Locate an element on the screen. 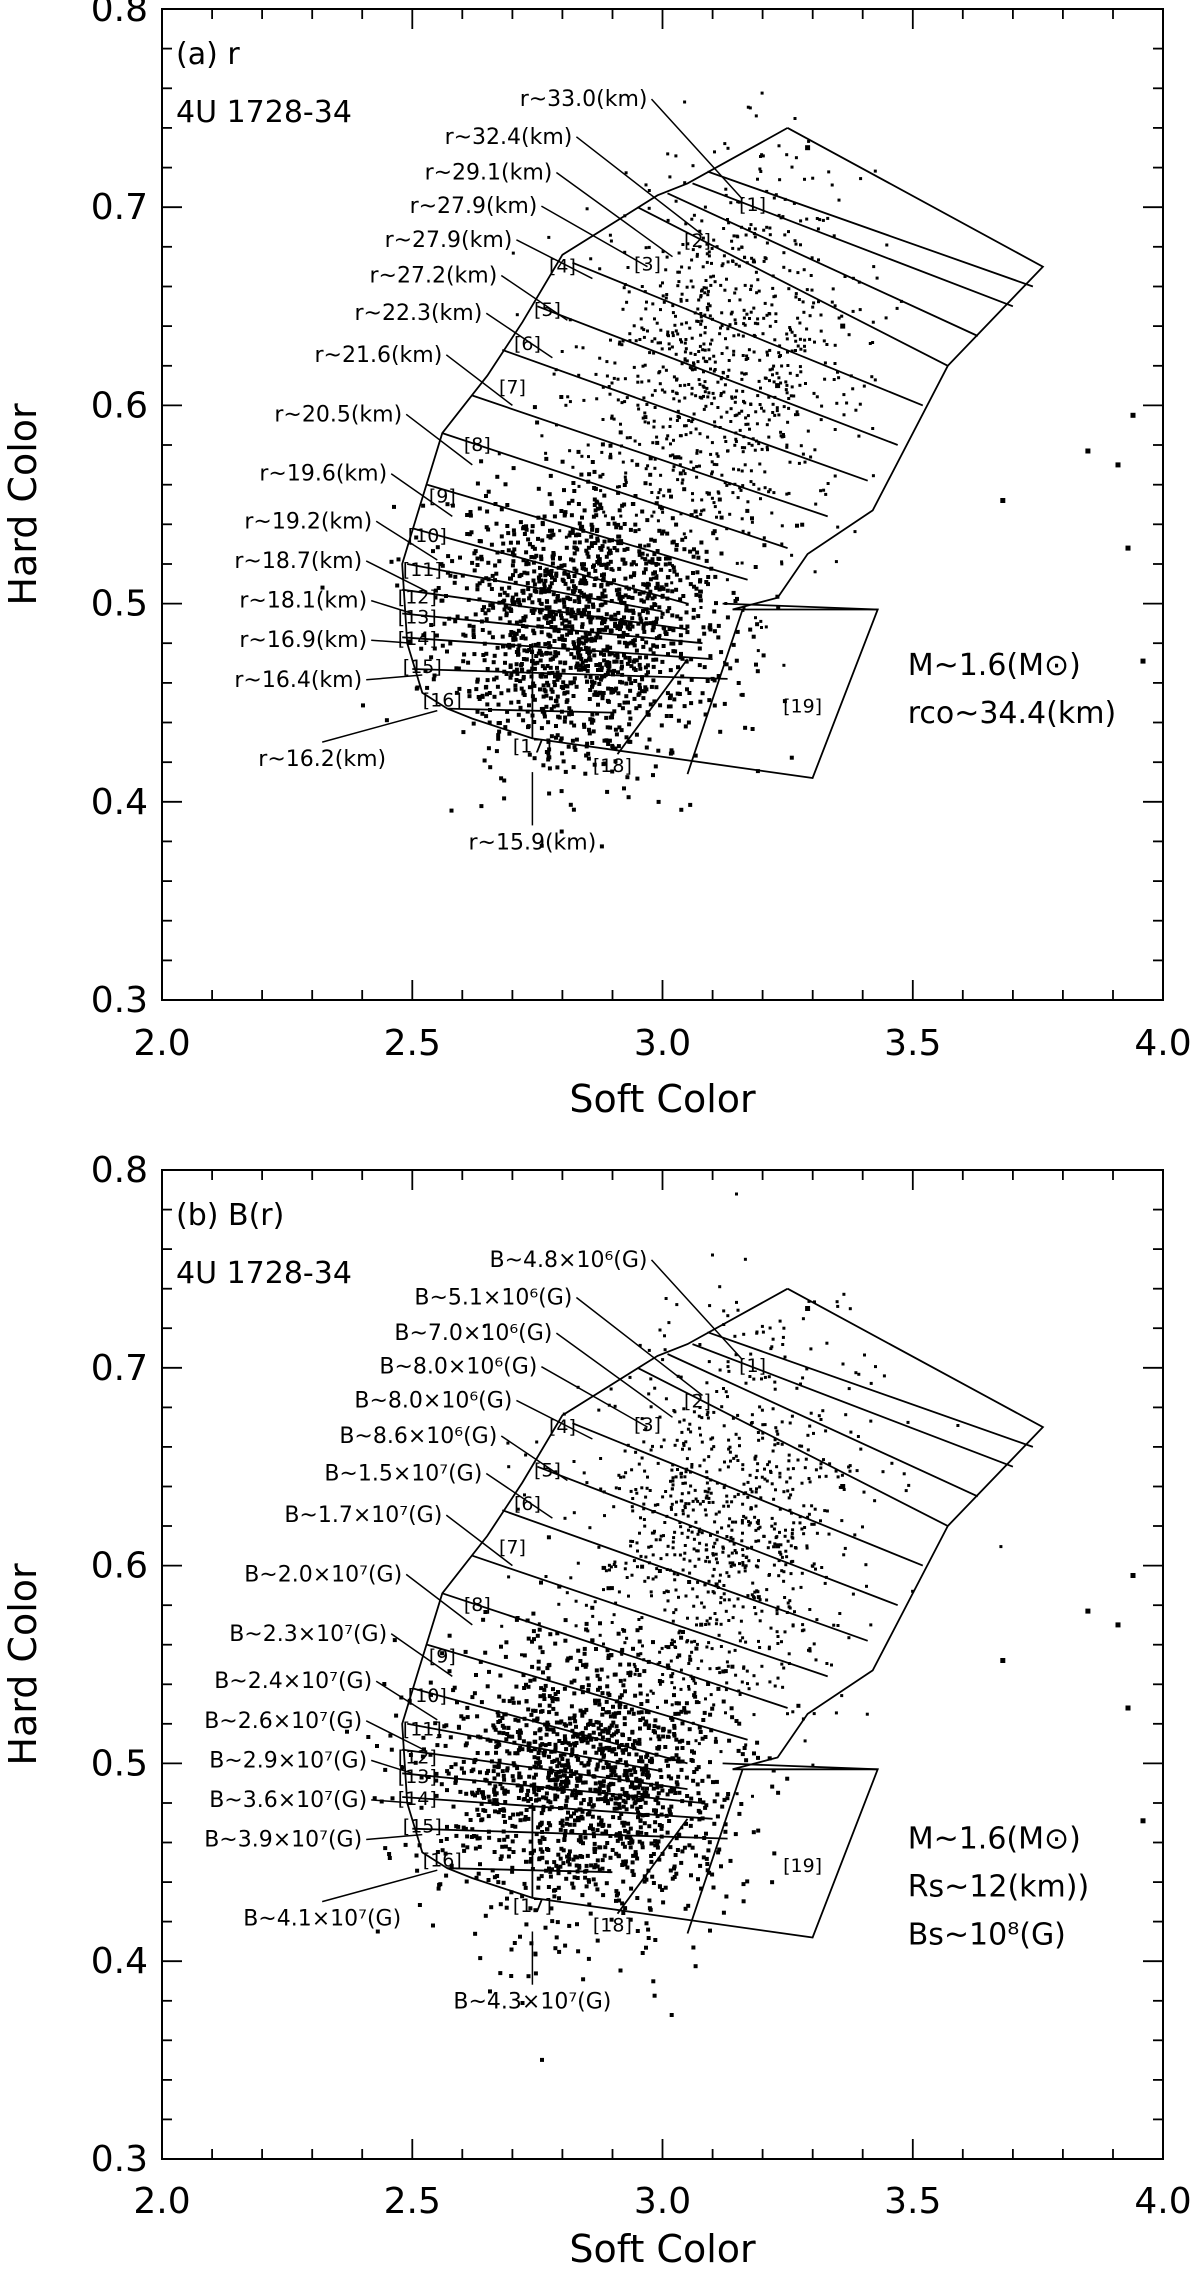 The width and height of the screenshot is (1200, 2274). region-label: [8] is located at coordinates (477, 445).